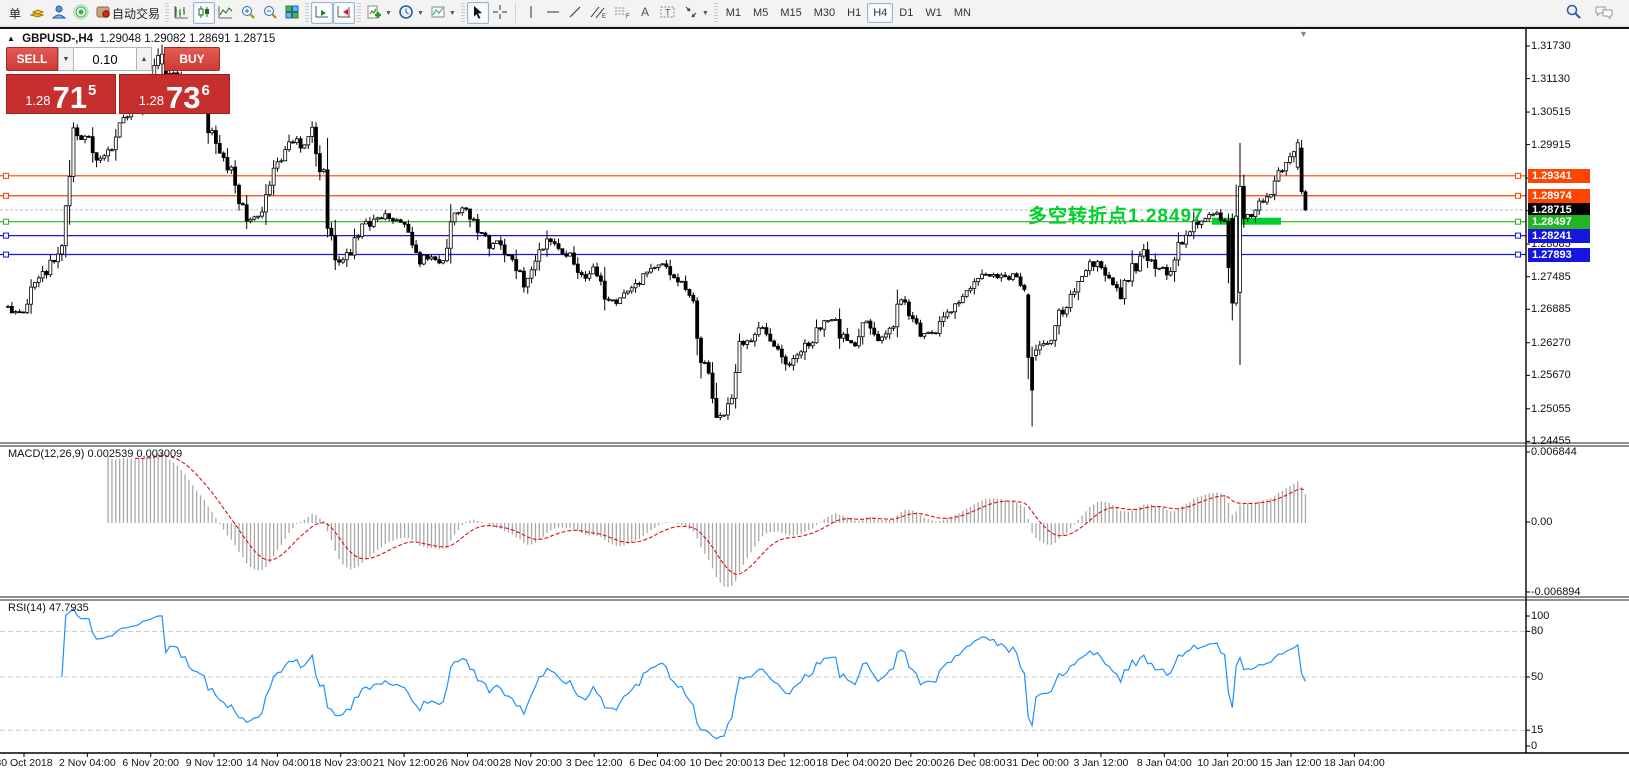 The image size is (1629, 775). What do you see at coordinates (1559, 209) in the screenshot?
I see `price-line-label: 1.28715` at bounding box center [1559, 209].